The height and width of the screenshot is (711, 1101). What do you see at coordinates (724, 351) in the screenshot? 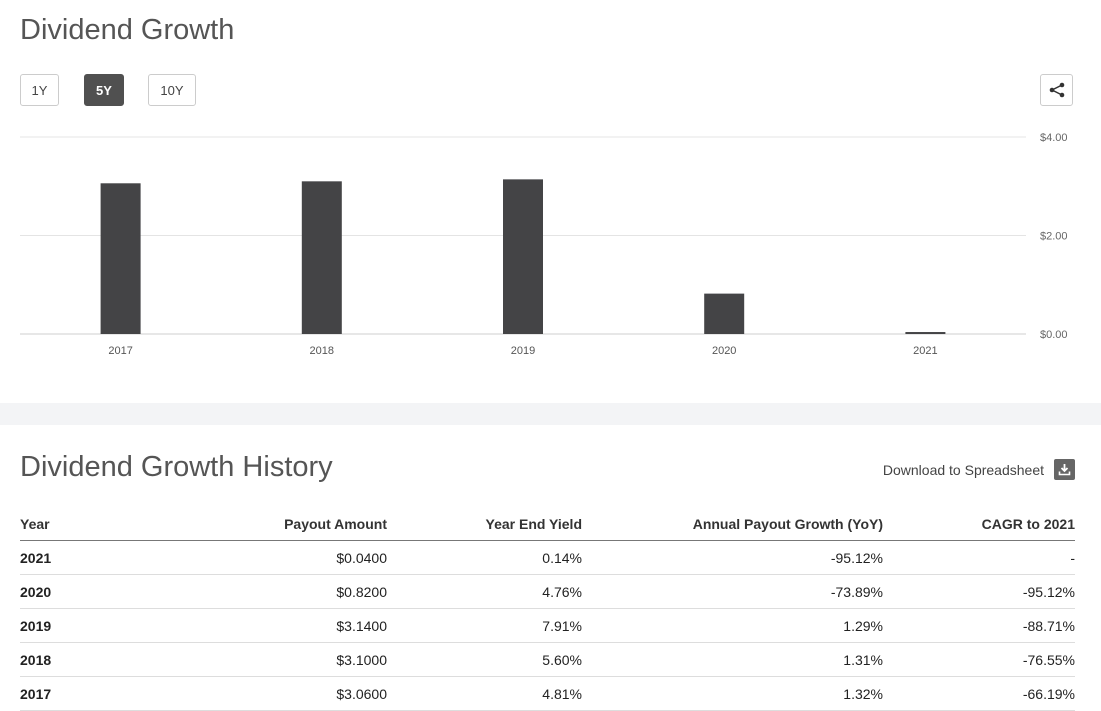
I see `x-tick-label: 2020` at bounding box center [724, 351].